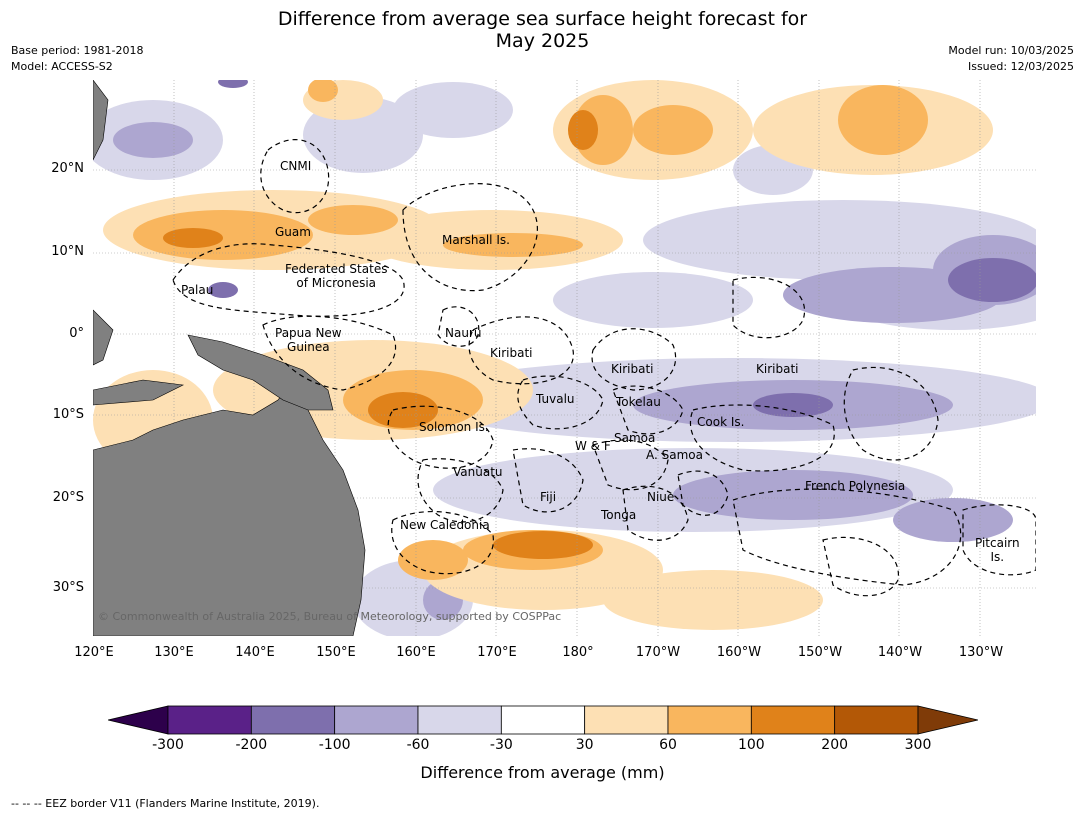 This screenshot has width=1085, height=816. What do you see at coordinates (416, 652) in the screenshot?
I see `lon-label-160e: 160°E` at bounding box center [416, 652].